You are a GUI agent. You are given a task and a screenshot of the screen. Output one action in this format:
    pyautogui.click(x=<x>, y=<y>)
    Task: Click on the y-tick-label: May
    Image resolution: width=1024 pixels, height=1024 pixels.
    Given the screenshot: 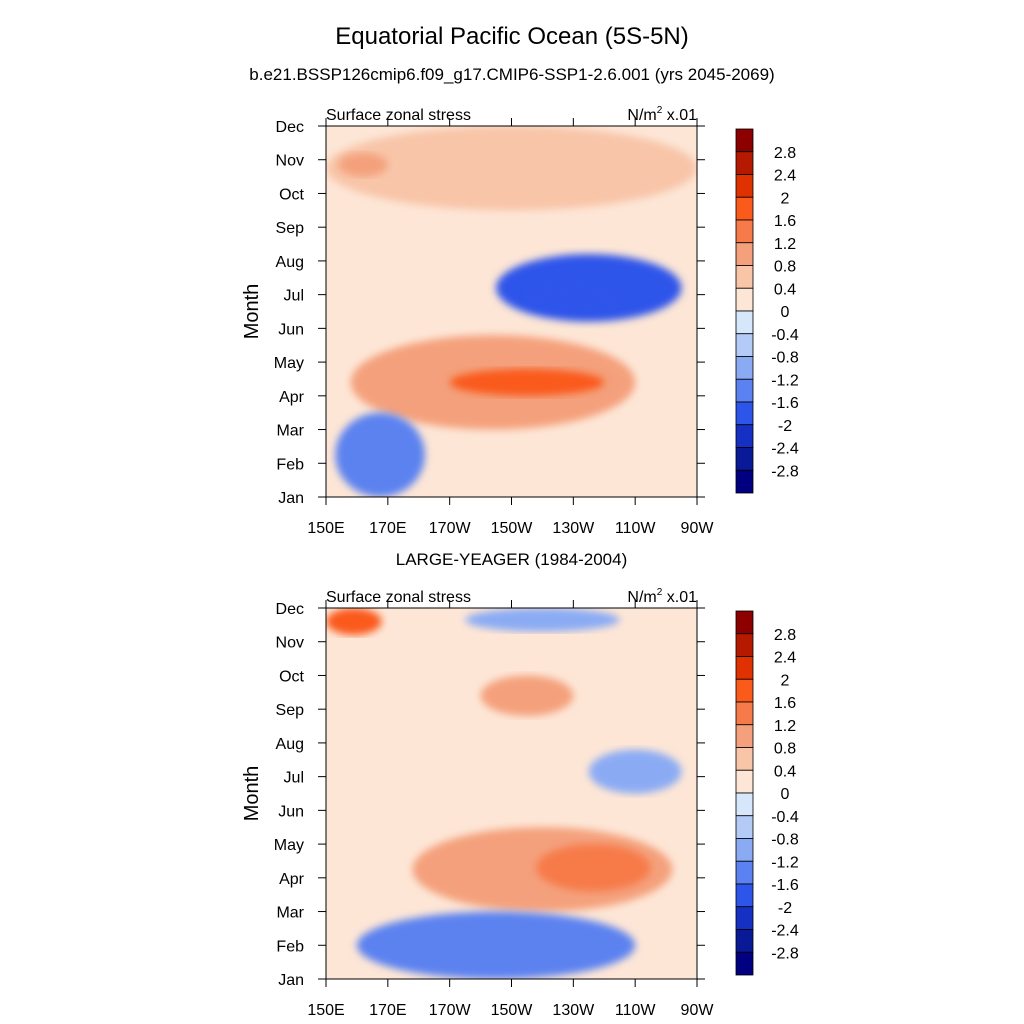 What is the action you would take?
    pyautogui.click(x=289, y=363)
    